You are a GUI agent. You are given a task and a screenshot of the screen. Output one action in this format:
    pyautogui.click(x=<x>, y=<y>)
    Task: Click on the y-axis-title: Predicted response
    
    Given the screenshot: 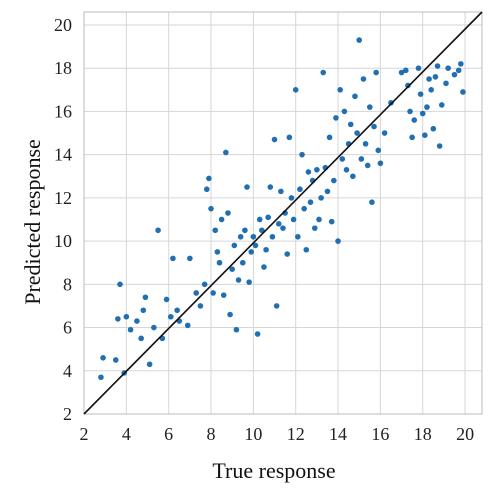 What is the action you would take?
    pyautogui.click(x=32, y=222)
    